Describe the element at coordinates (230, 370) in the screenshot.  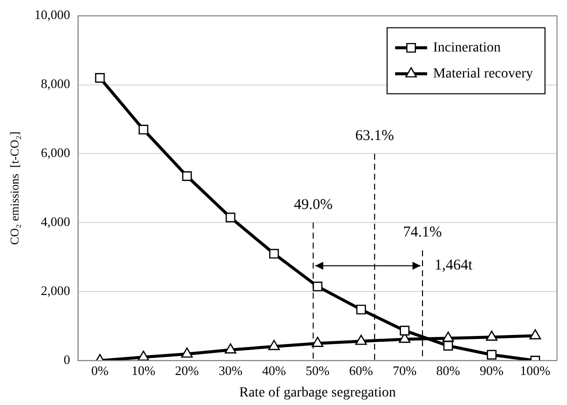
I see `x-tick-label: 30%` at that location.